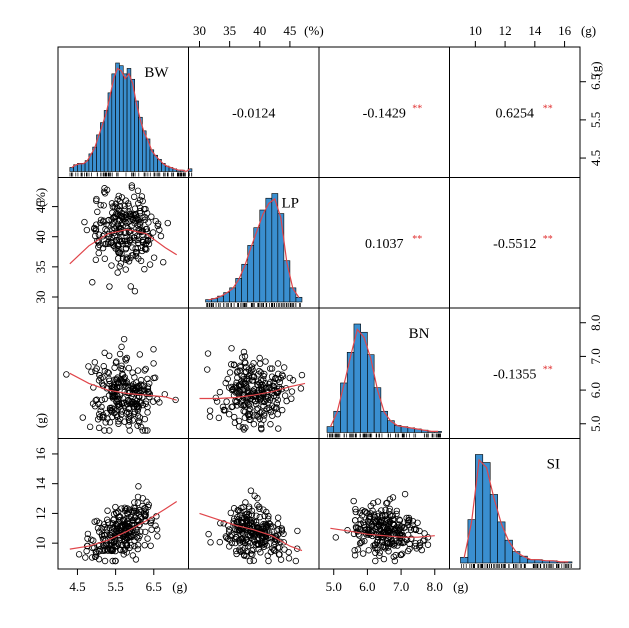 The width and height of the screenshot is (629, 628). I want to click on correlation-coefficient: 0.1037, so click(384, 244).